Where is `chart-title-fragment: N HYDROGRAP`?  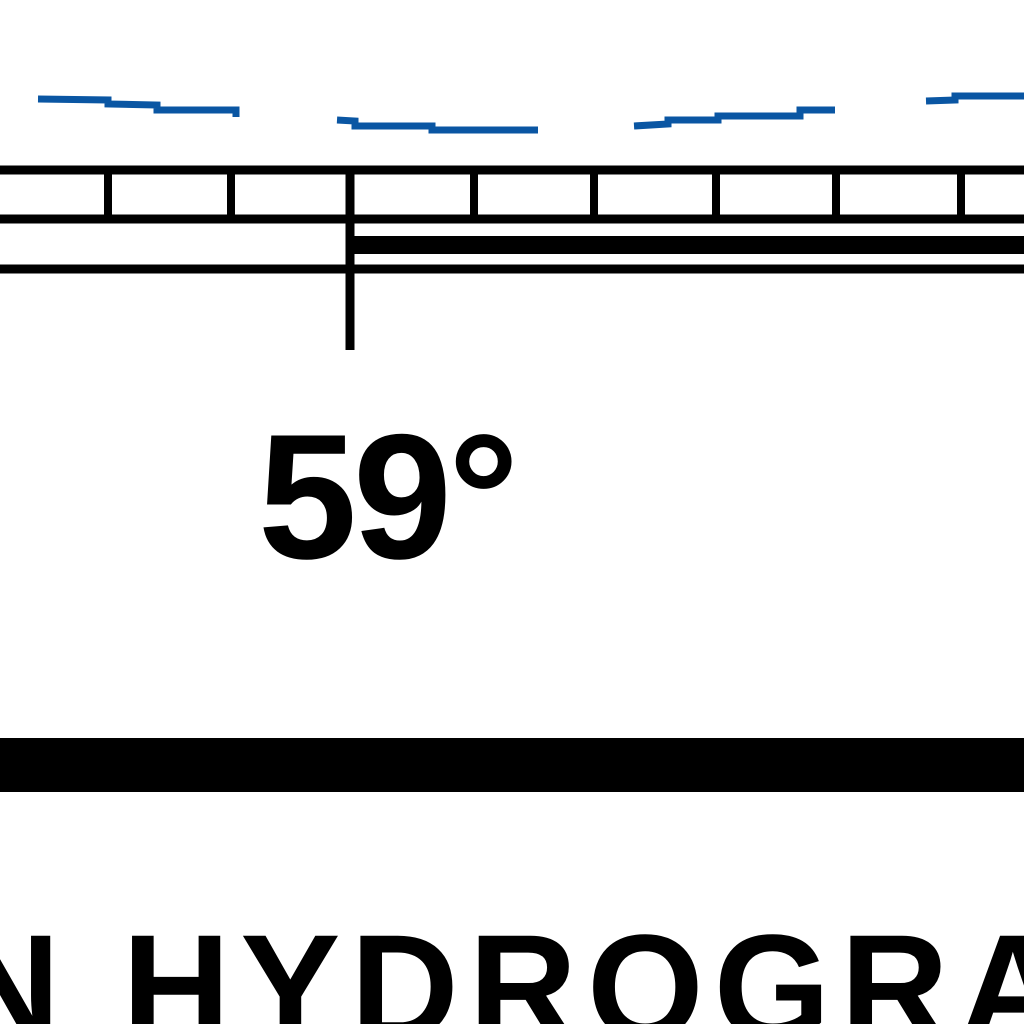 chart-title-fragment: N HYDROGRAP is located at coordinates (512, 963).